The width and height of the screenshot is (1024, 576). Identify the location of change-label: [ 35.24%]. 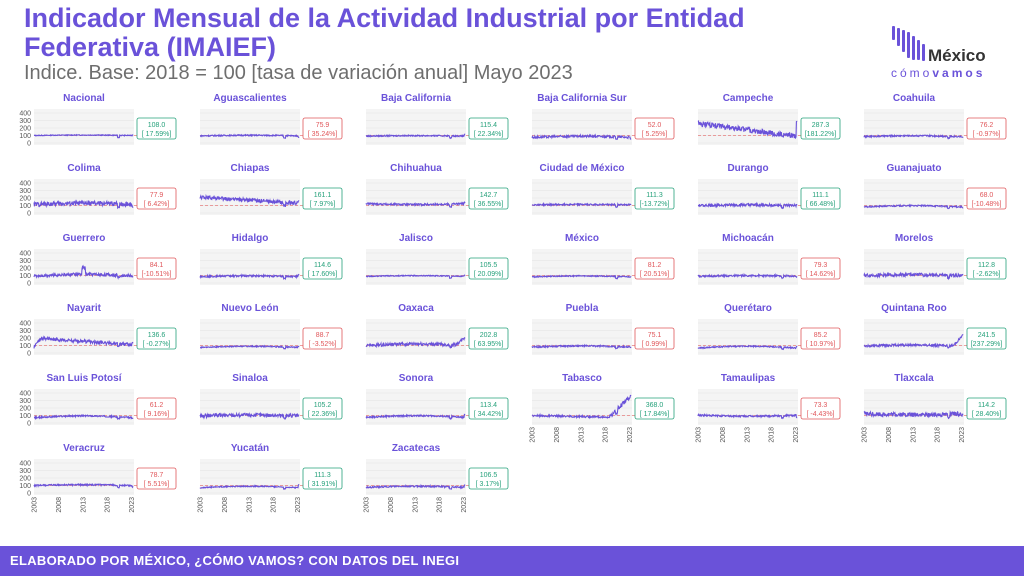
(323, 134).